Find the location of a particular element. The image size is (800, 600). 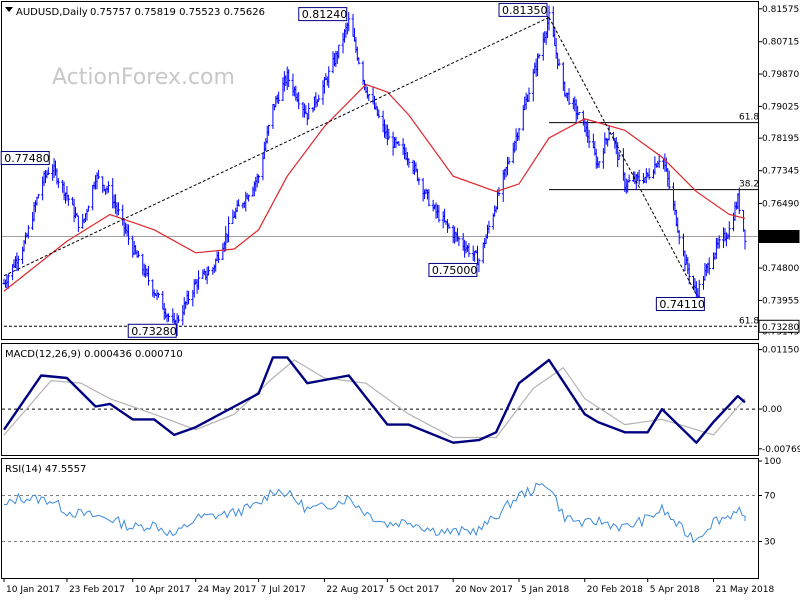

x-axis-tick-label: 10 Apr 2017 is located at coordinates (163, 590).